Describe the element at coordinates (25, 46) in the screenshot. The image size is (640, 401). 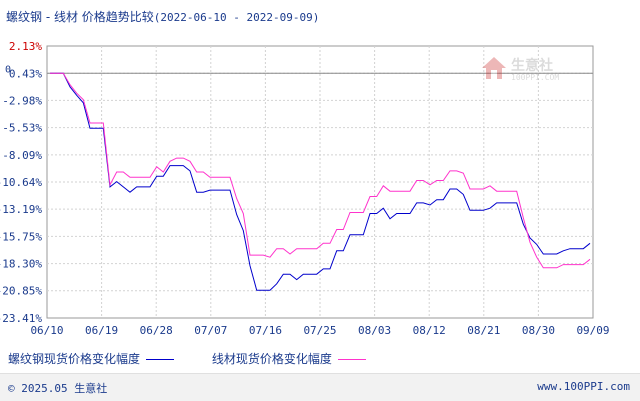
I see `y-tick-label: 2.13%` at that location.